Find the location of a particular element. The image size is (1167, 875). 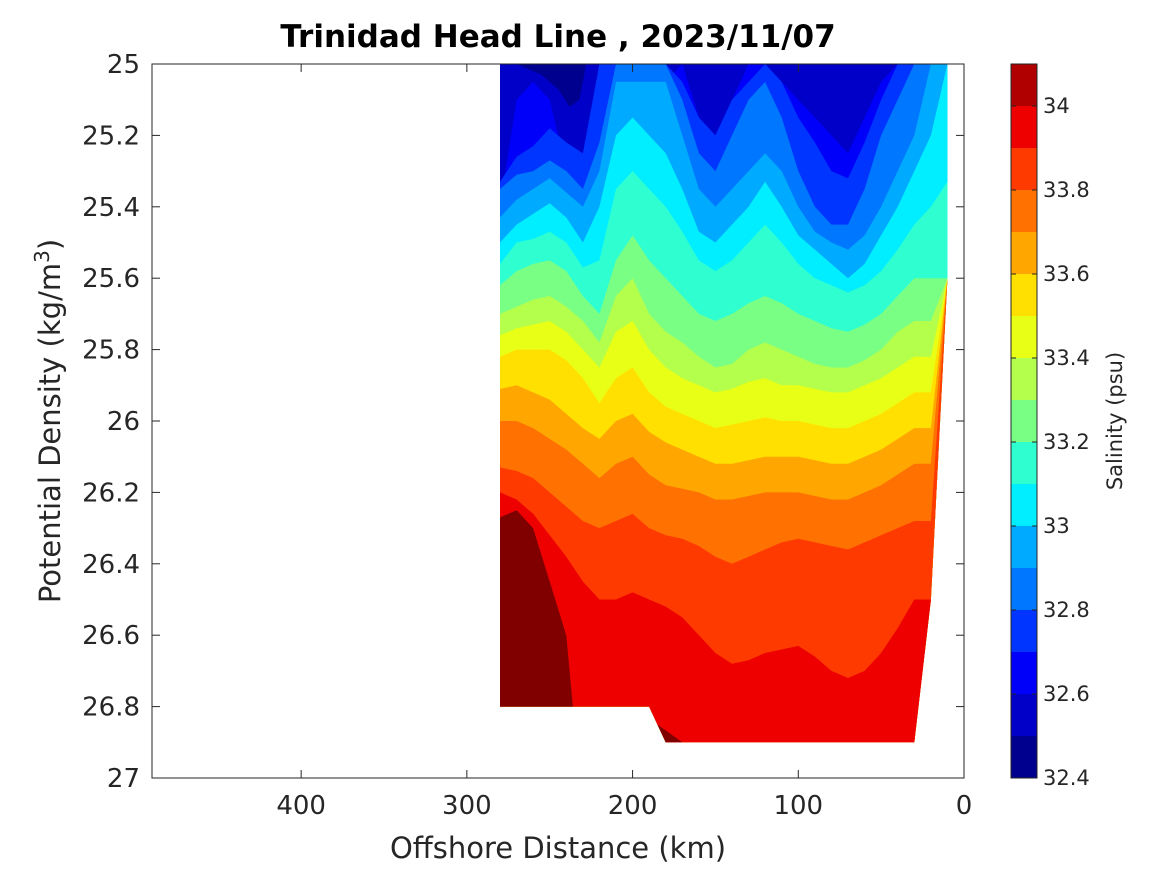

colorbar-tick-label: 32.8 is located at coordinates (1066, 610).